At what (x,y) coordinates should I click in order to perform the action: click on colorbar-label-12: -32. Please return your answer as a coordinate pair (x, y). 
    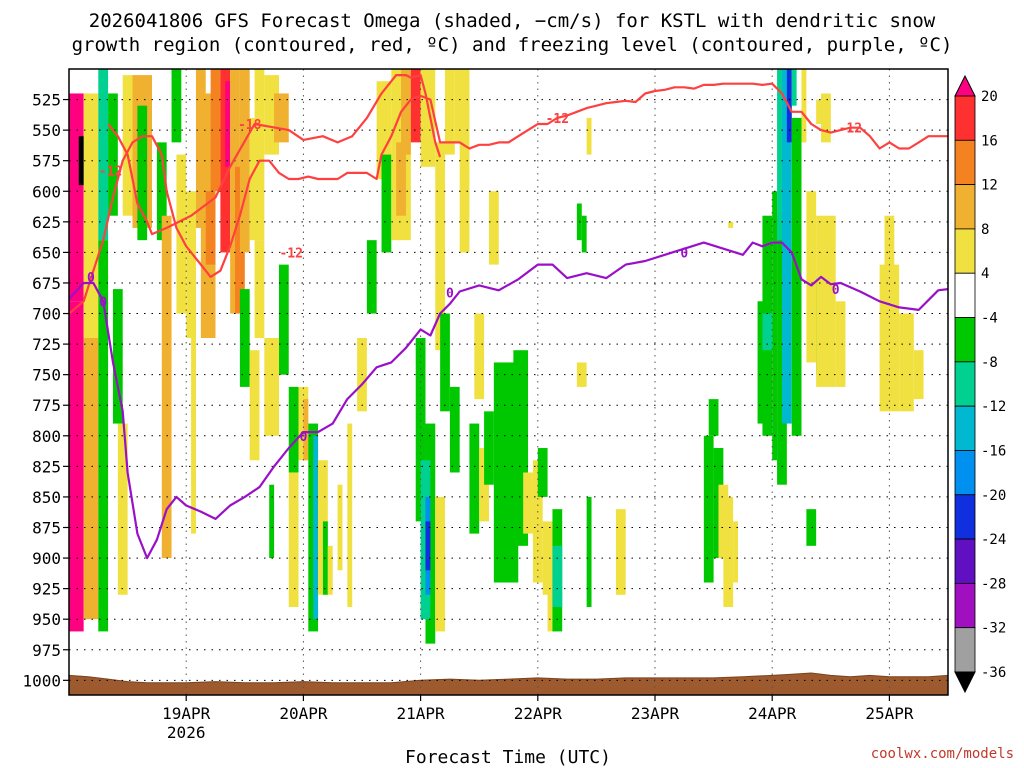
    Looking at the image, I should click on (993, 629).